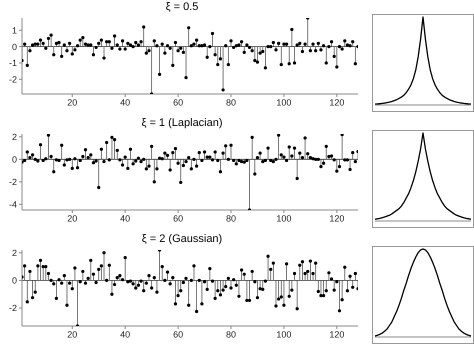 This screenshot has width=474, height=348. What do you see at coordinates (12, 63) in the screenshot?
I see `y-tick-label: -1` at bounding box center [12, 63].